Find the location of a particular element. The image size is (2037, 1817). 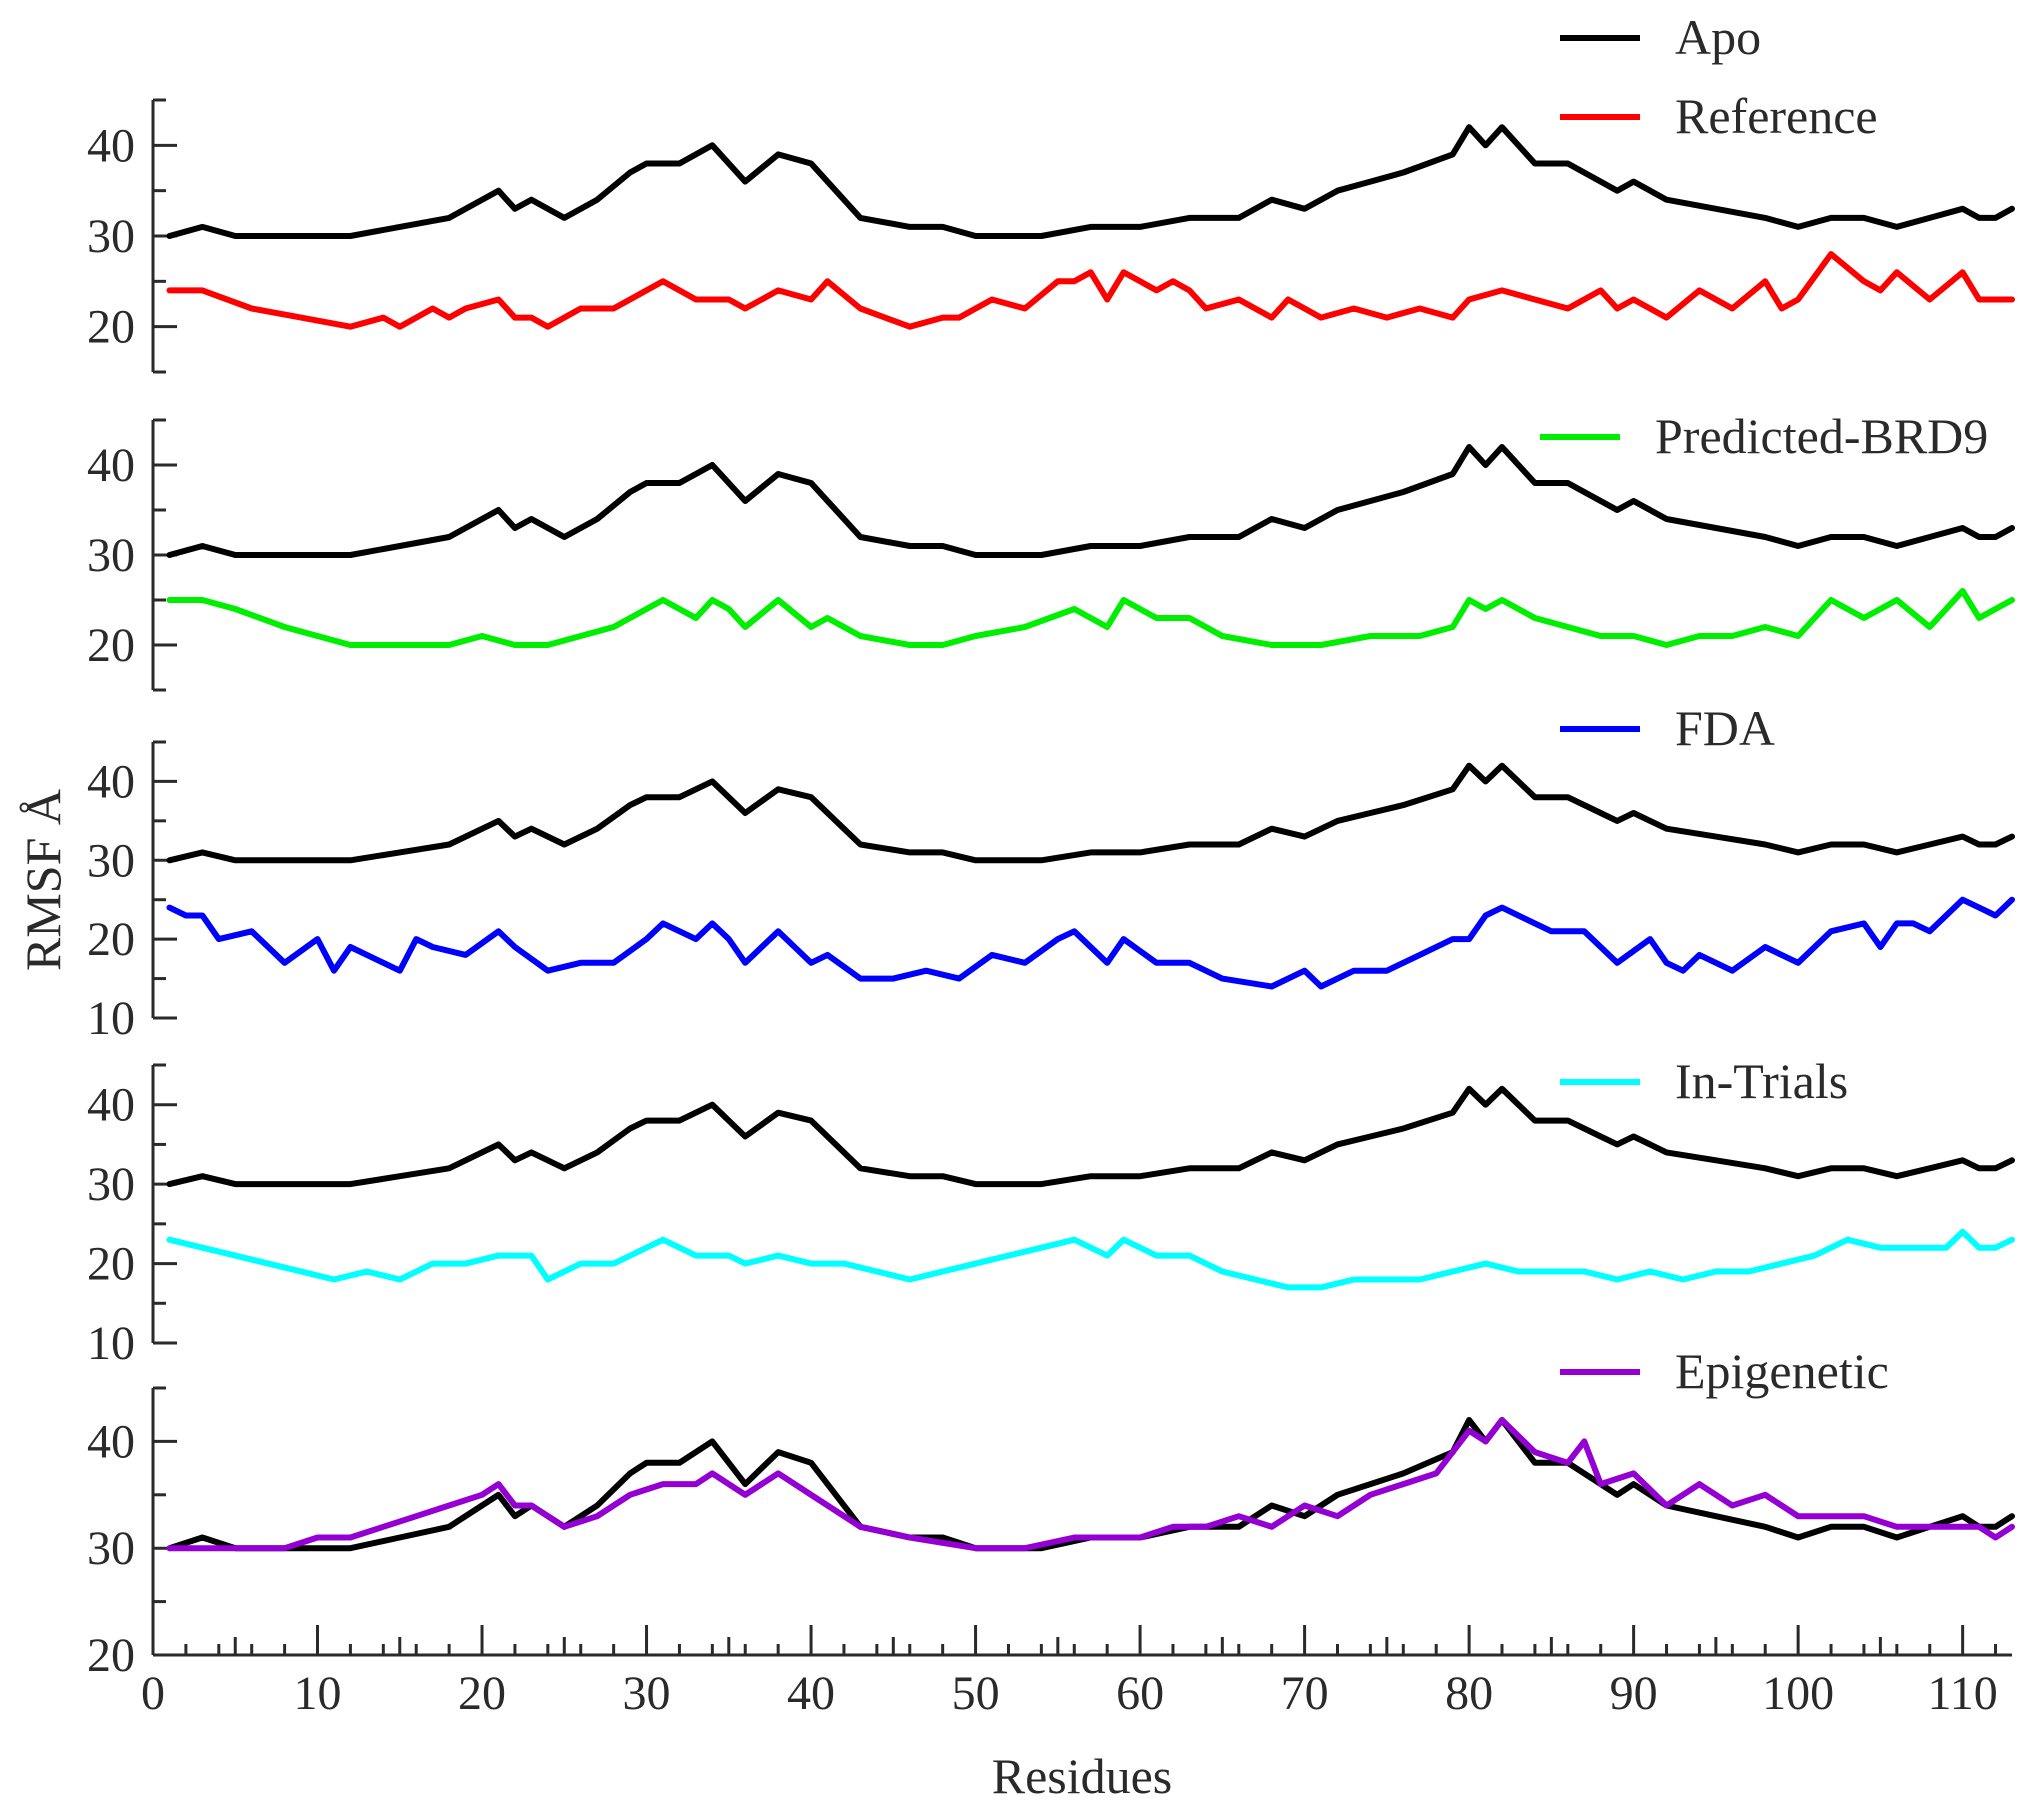

legend-label: Epigenetic is located at coordinates (1782, 1371).